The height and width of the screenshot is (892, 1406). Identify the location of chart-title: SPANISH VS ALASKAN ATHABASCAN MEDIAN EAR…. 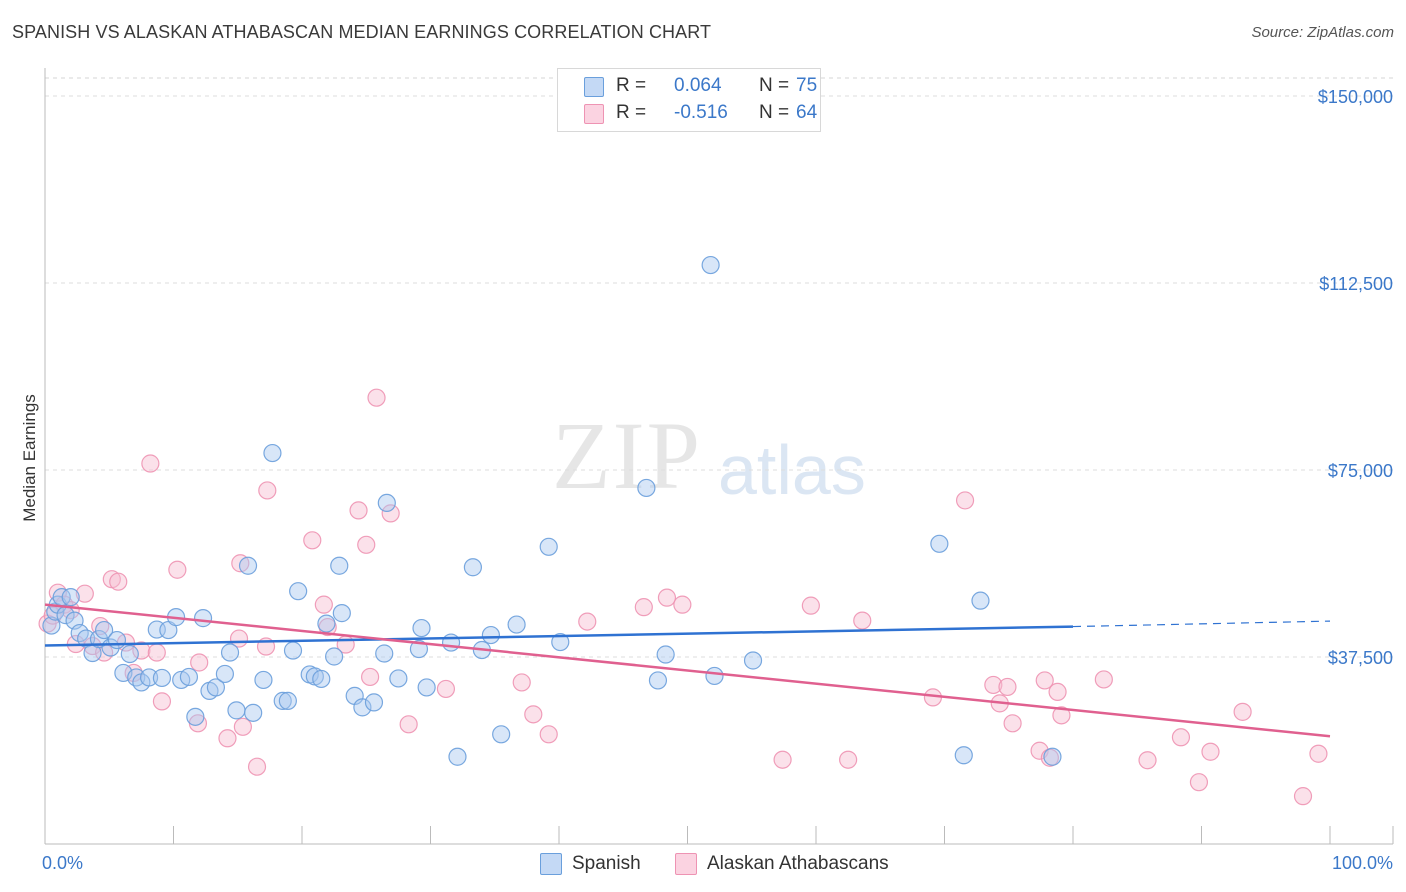
(362, 32).